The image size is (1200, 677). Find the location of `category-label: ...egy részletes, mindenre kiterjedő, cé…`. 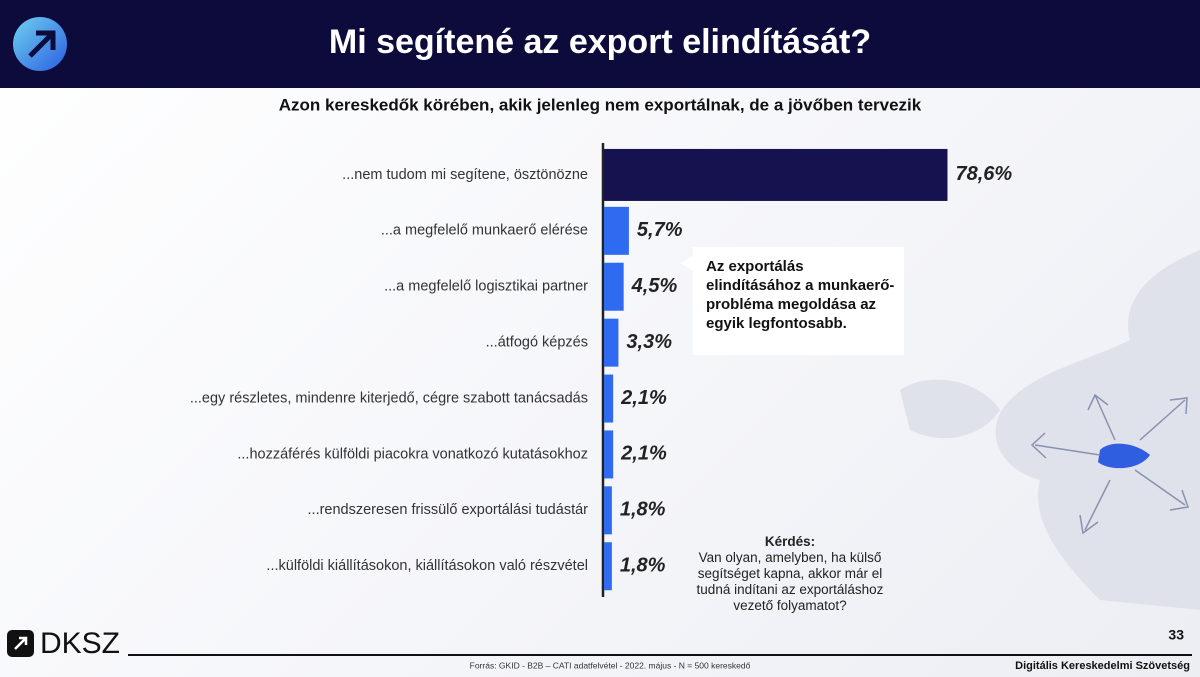

category-label: ...egy részletes, mindenre kiterjedő, cé… is located at coordinates (389, 398).